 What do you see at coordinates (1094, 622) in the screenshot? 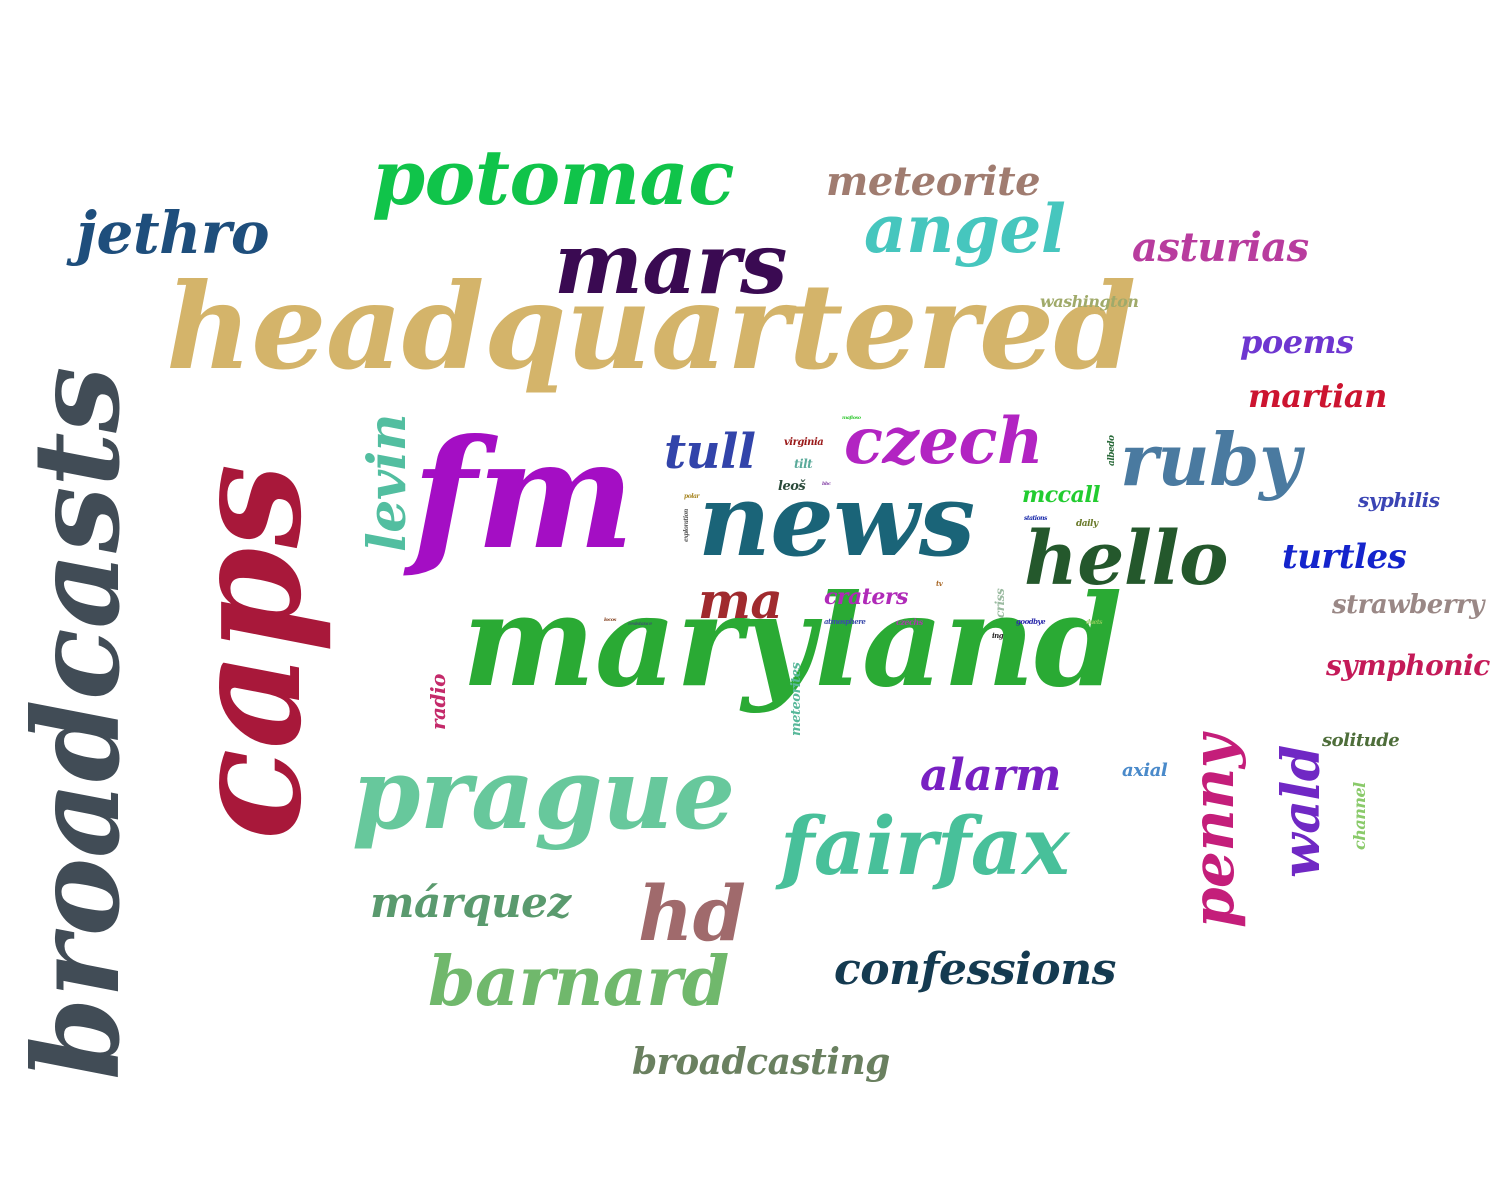
I see `word-duets: duets` at bounding box center [1094, 622].